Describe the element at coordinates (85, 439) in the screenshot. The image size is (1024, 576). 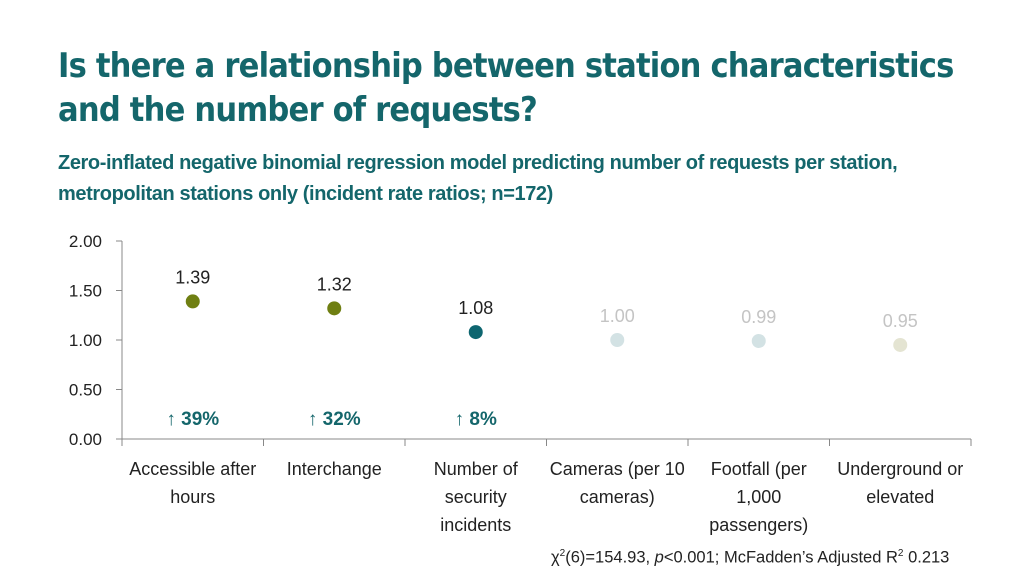
I see `y-tick-label: 0.00` at that location.